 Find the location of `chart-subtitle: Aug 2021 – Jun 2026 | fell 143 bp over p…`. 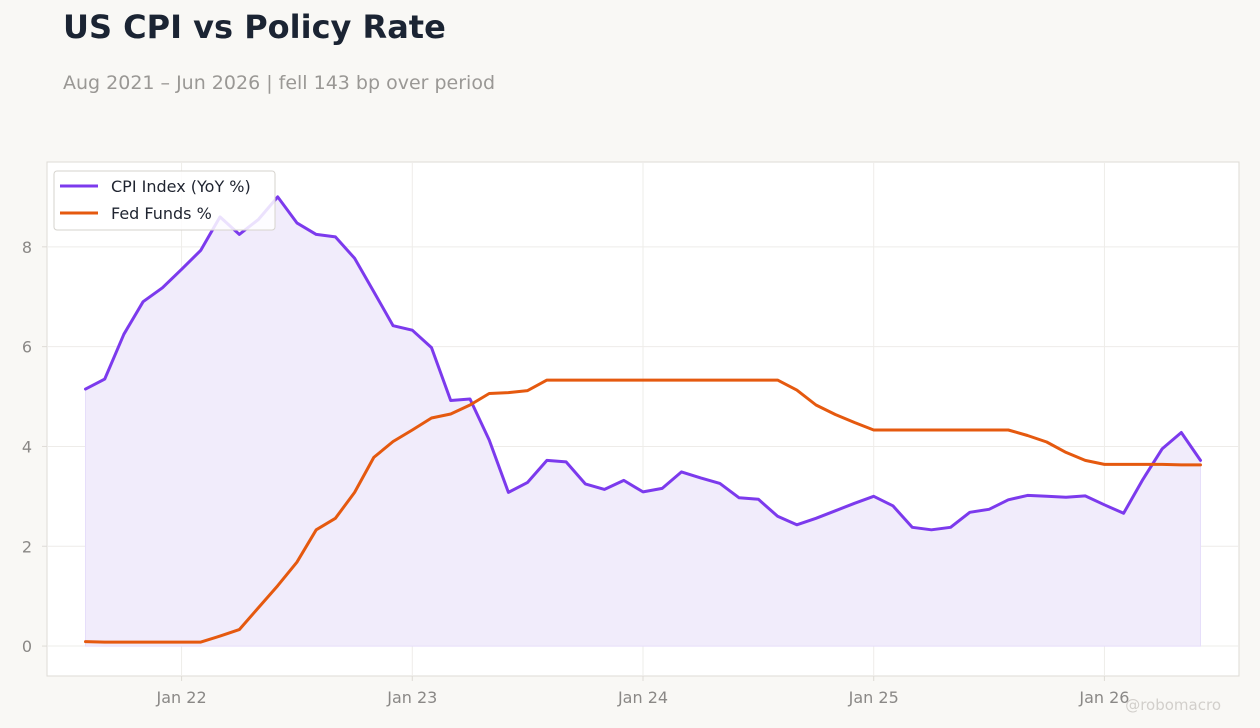

chart-subtitle: Aug 2021 – Jun 2026 | fell 143 bp over p… is located at coordinates (279, 83).